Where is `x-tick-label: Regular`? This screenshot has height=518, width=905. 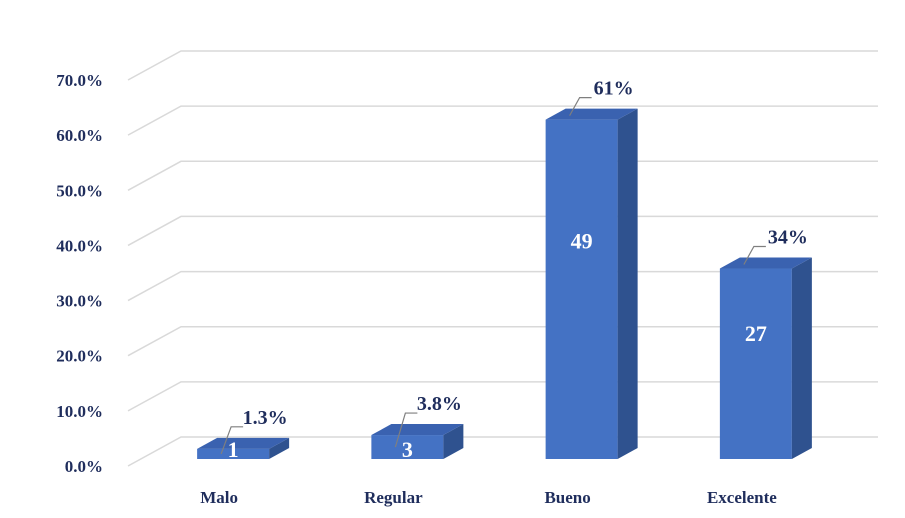 x-tick-label: Regular is located at coordinates (393, 497).